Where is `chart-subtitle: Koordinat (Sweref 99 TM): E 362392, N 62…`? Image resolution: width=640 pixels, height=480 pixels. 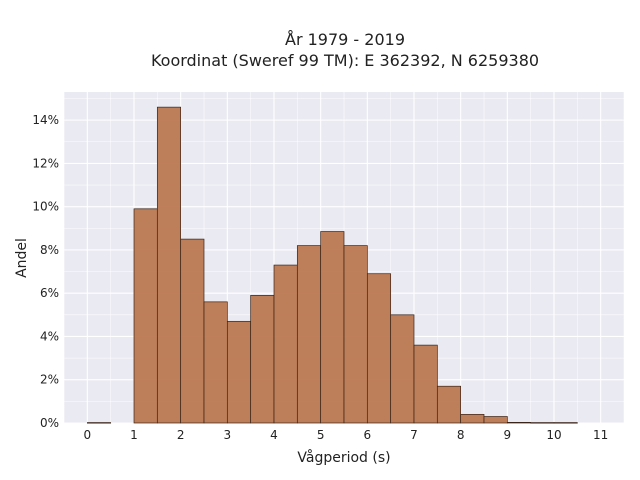
chart-subtitle: Koordinat (Sweref 99 TM): E 362392, N 62… is located at coordinates (345, 60).